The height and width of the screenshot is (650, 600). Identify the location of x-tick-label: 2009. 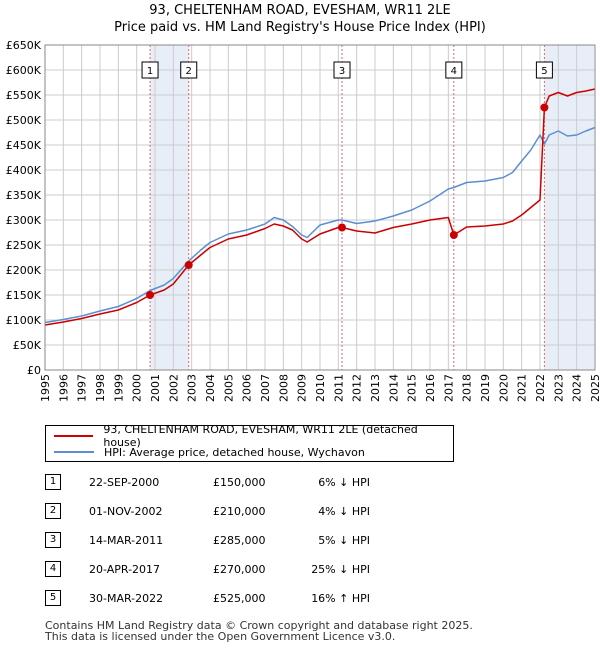
(302, 388).